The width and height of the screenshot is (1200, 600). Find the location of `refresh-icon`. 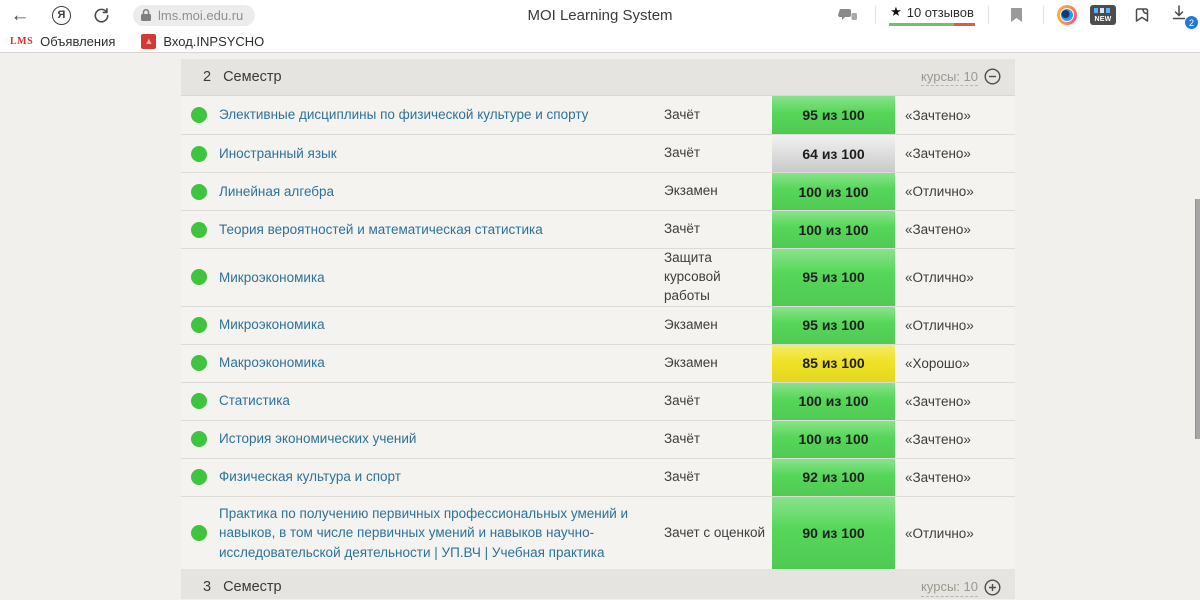

refresh-icon is located at coordinates (101, 15).